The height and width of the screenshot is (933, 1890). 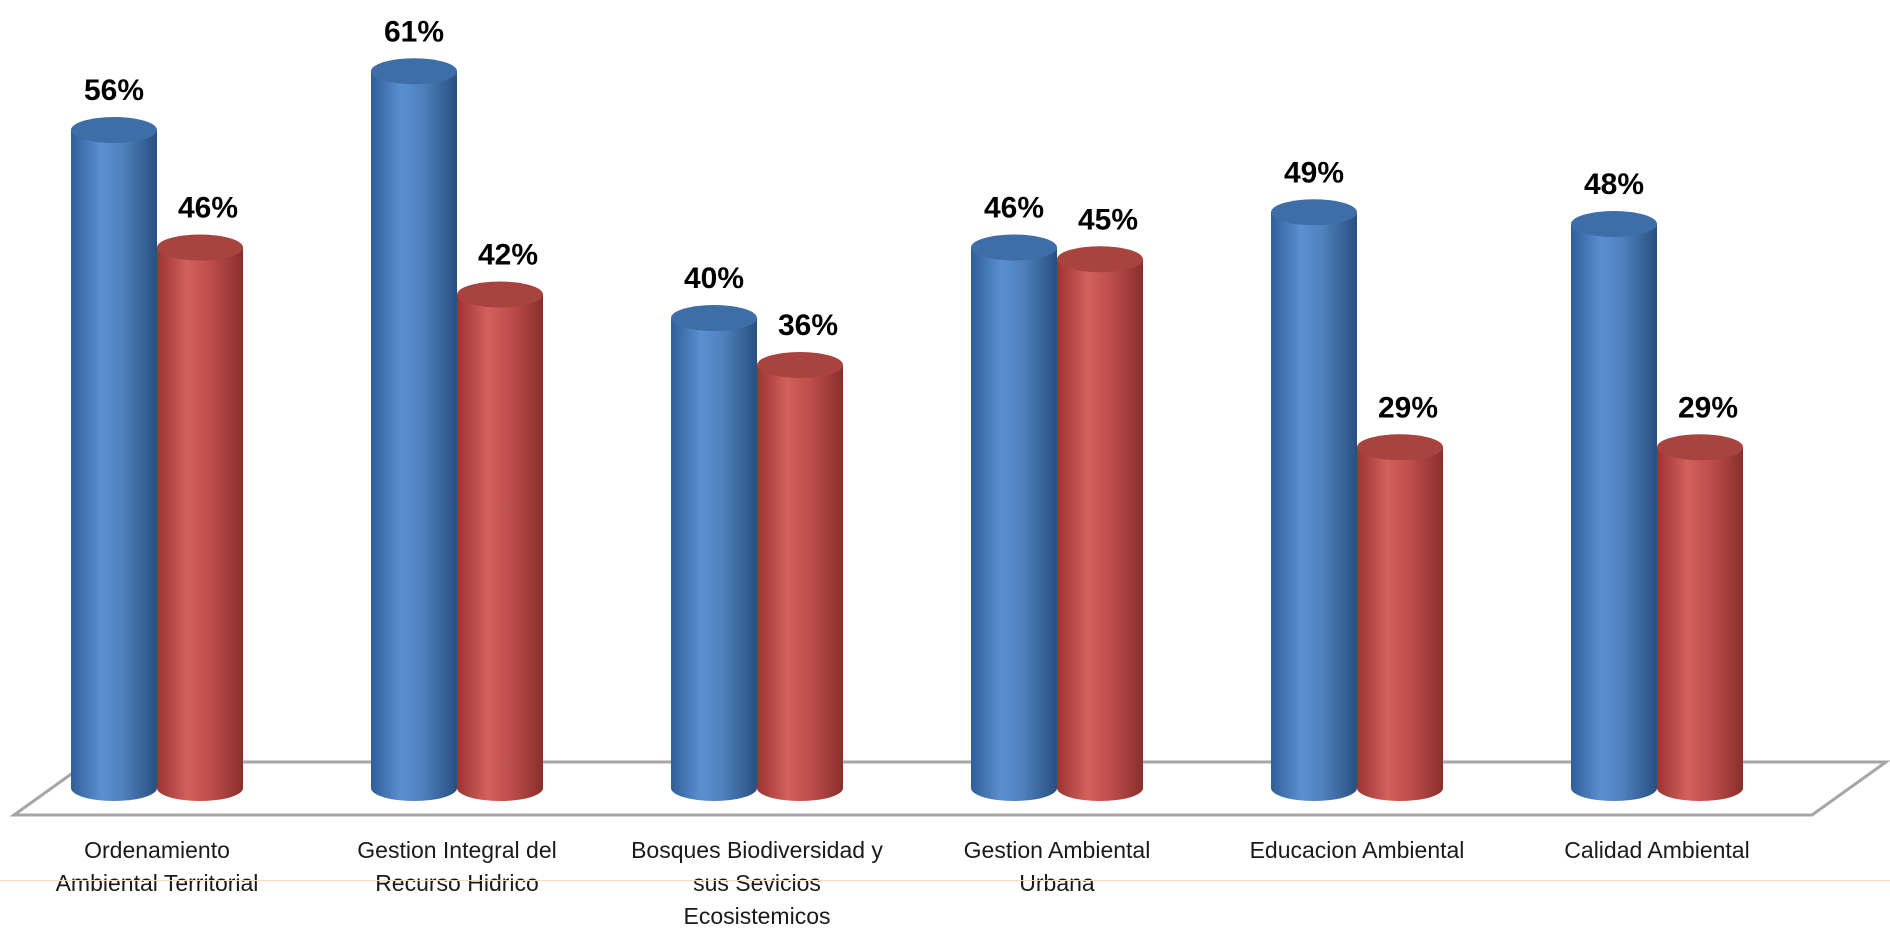 I want to click on category-label: Gestion Integral del Recurso Hidrico, so click(x=457, y=866).